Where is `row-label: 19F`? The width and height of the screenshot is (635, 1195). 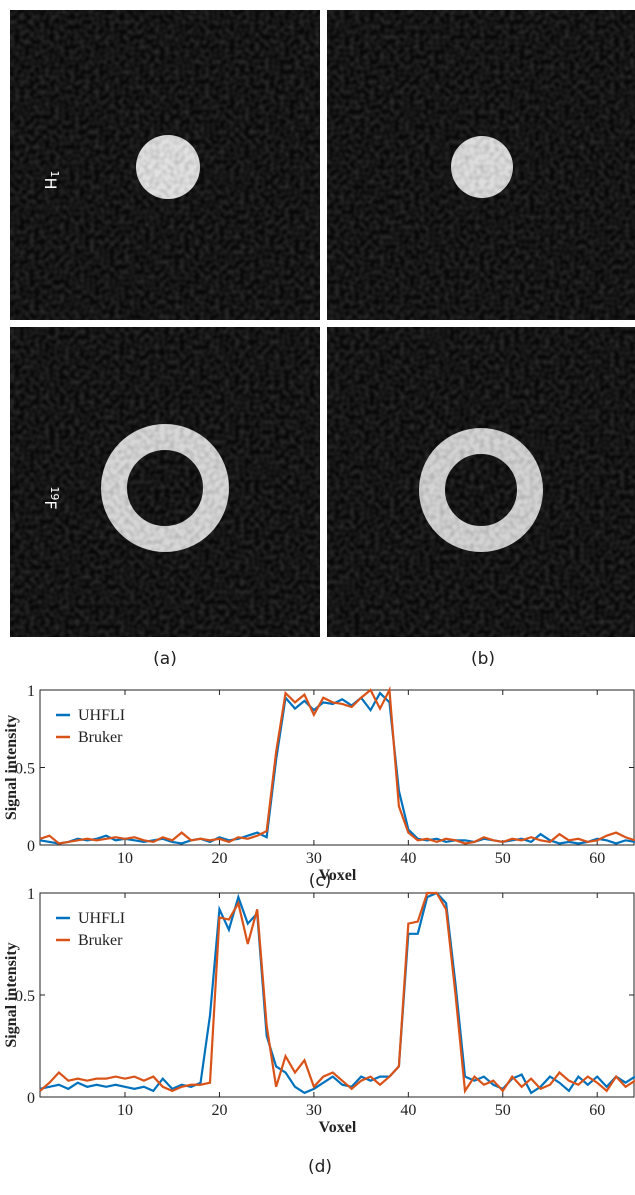 row-label: 19F is located at coordinates (51, 497).